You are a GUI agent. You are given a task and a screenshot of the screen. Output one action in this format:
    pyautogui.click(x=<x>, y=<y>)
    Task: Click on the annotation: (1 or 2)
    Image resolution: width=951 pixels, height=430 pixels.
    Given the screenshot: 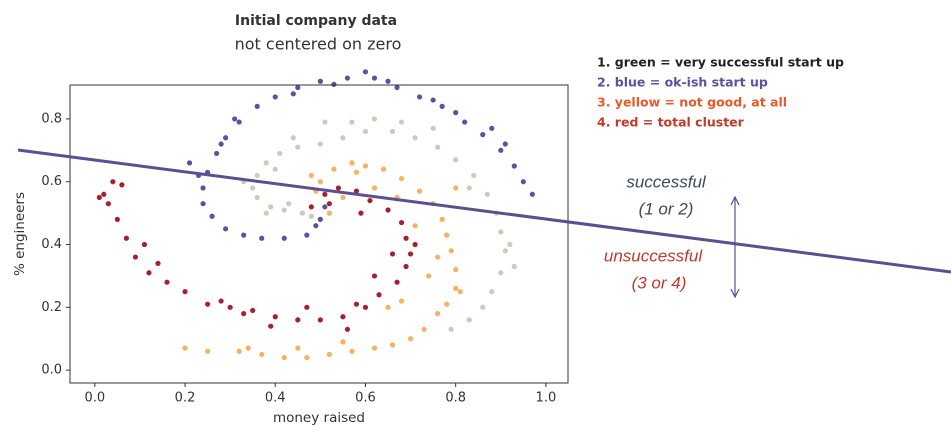 What is the action you would take?
    pyautogui.click(x=666, y=208)
    